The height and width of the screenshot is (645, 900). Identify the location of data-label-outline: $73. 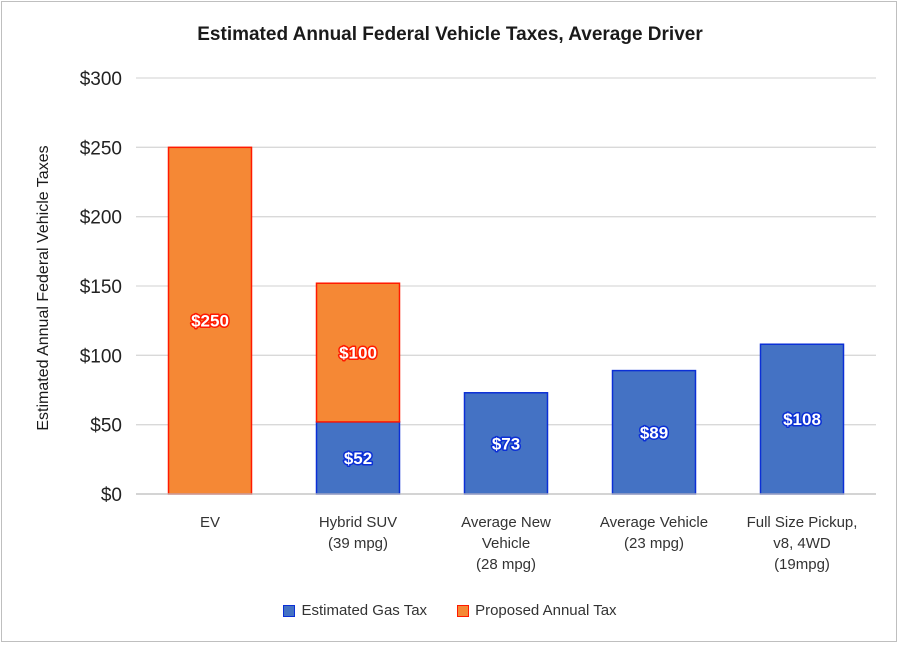
(506, 443).